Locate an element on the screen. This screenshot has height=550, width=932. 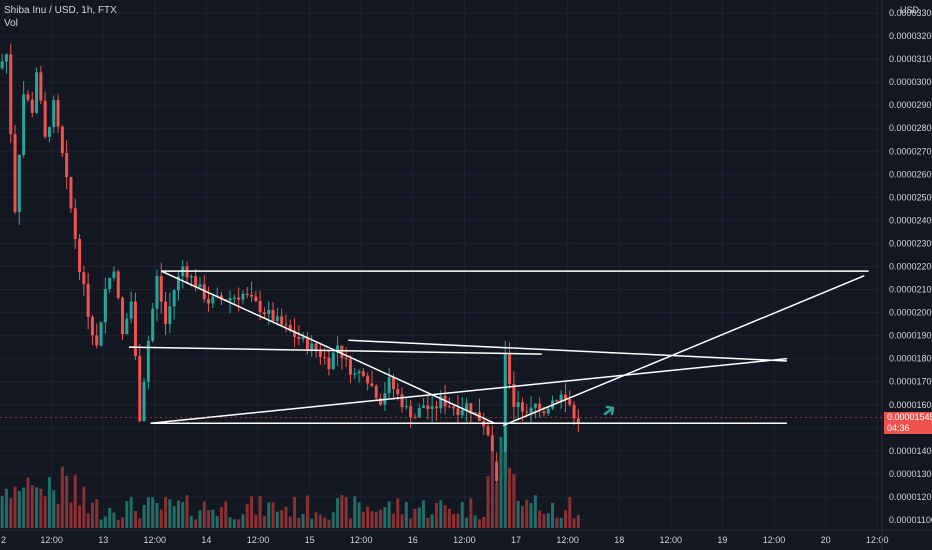
volume-label: Vol is located at coordinates (11, 23).